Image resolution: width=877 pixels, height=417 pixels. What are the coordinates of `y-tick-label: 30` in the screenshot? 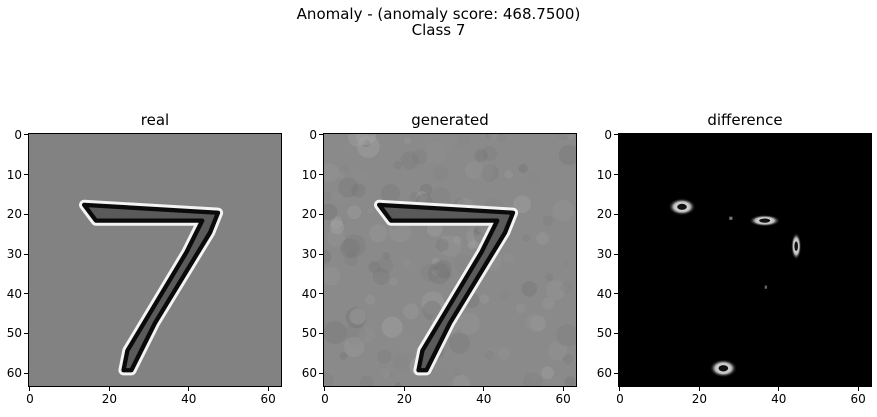 It's located at (604, 254).